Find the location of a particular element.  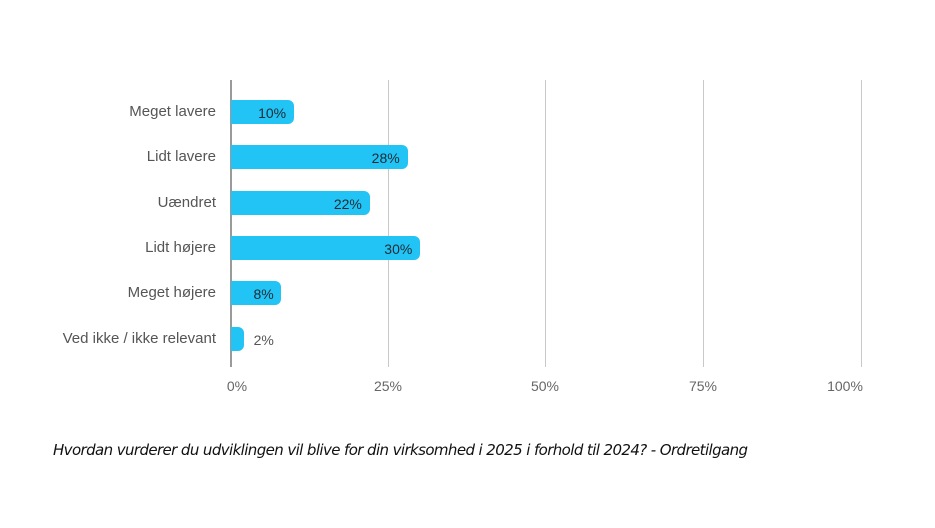

bar-ved-ikke is located at coordinates (237, 339).